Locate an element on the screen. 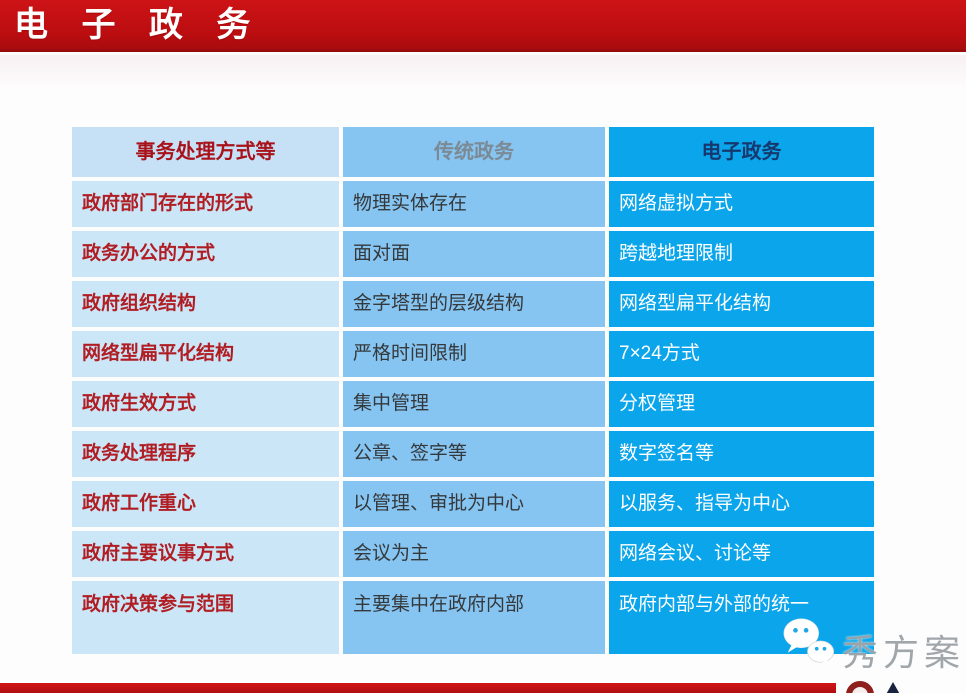 The height and width of the screenshot is (693, 966). egov-value: 政府内部与外部的统一 is located at coordinates (741, 617).